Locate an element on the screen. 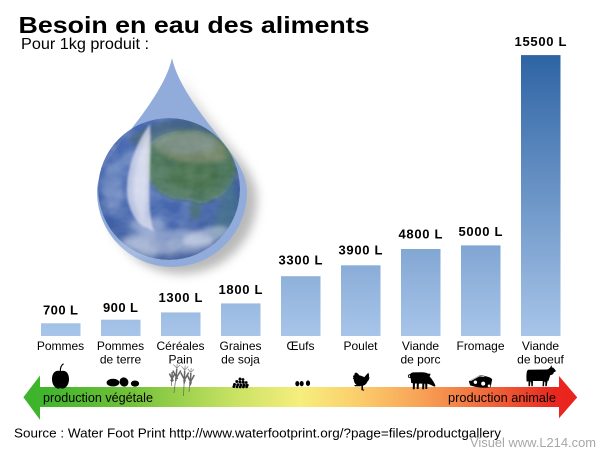  svg-text: 700 L is located at coordinates (60, 310).